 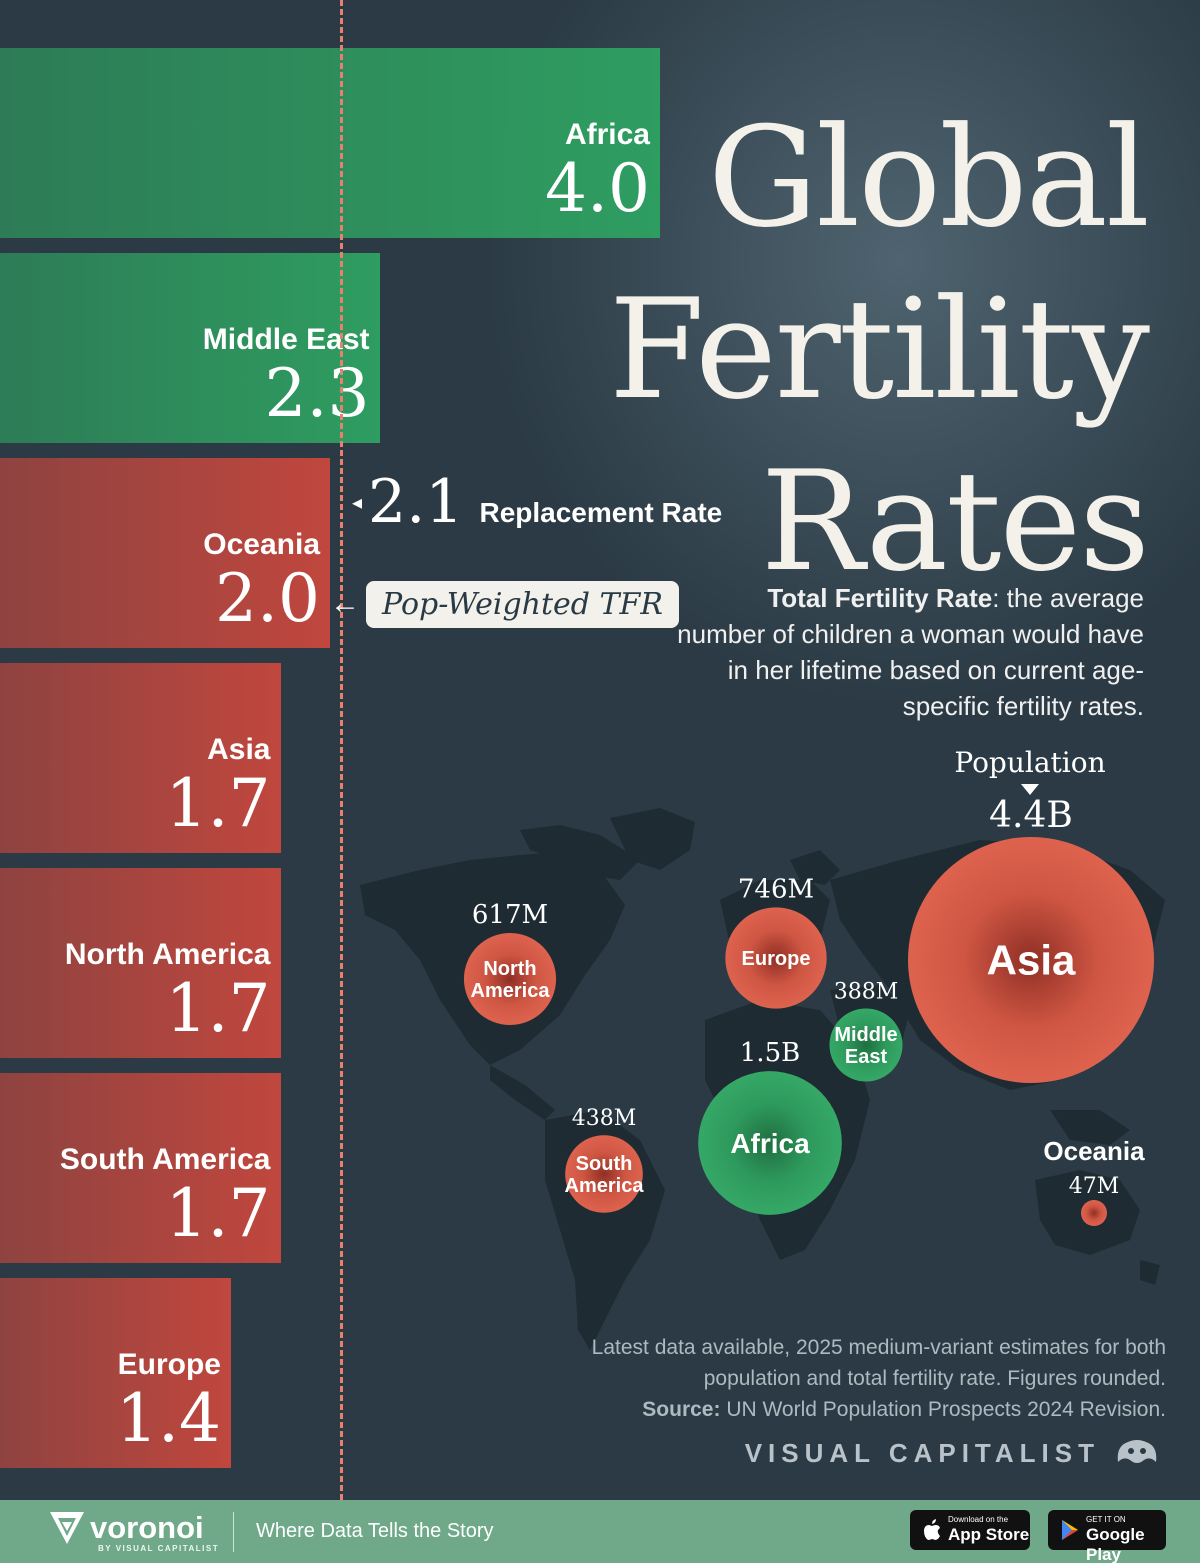 What do you see at coordinates (169, 1364) in the screenshot?
I see `bar-label: Europe` at bounding box center [169, 1364].